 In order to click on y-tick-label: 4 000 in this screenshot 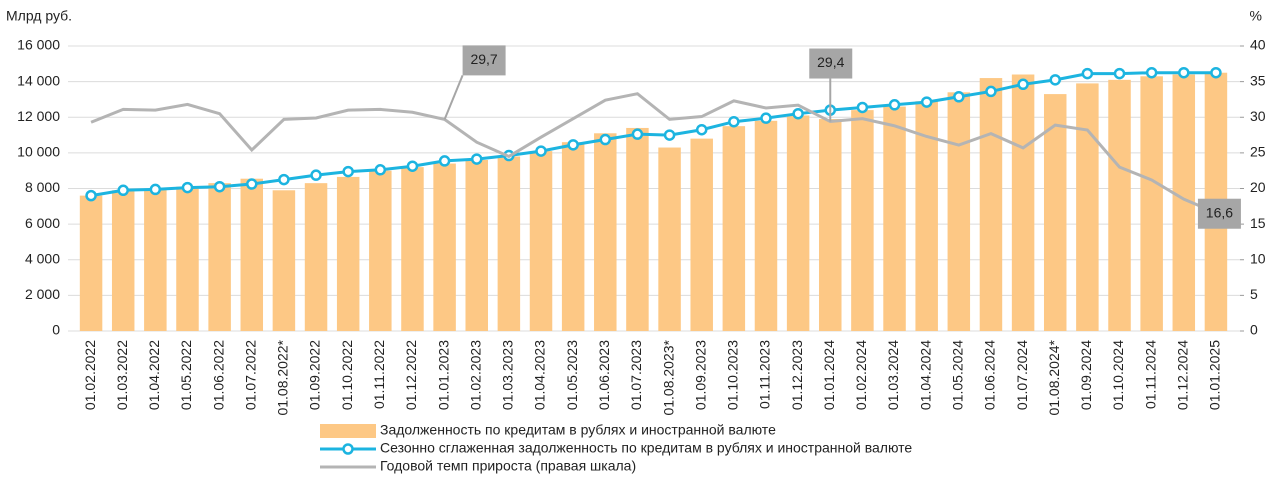, I will do `click(42, 258)`.